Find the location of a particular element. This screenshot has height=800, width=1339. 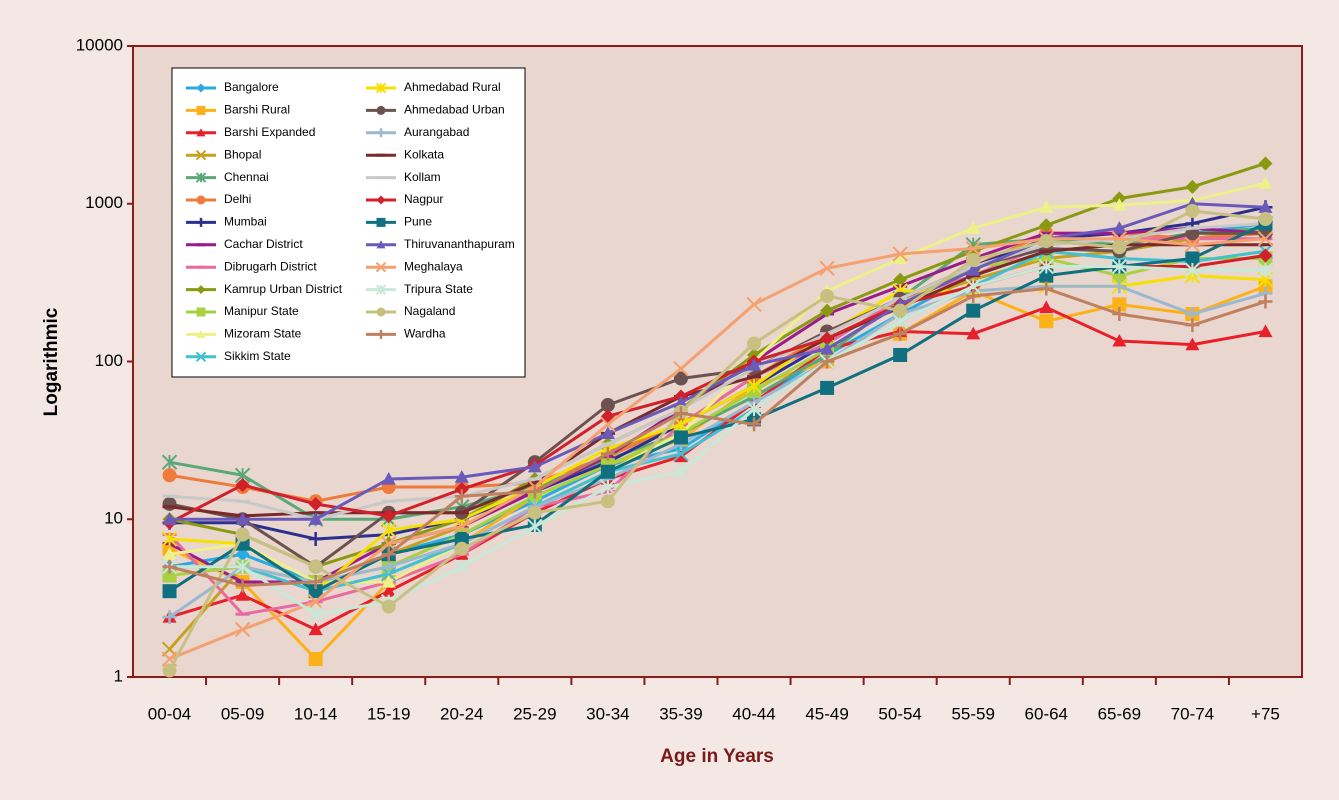

x-axis-title: Age in Years is located at coordinates (717, 756).